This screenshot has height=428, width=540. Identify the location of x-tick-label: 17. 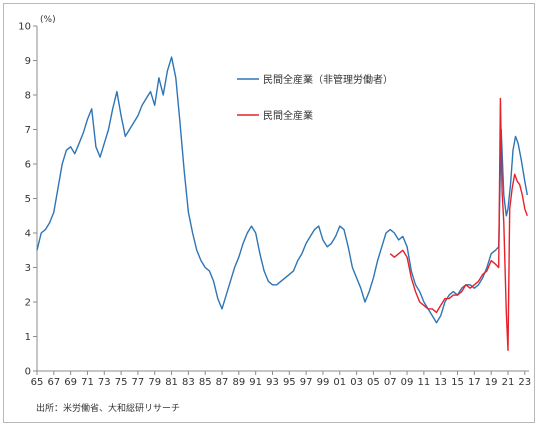
(474, 382).